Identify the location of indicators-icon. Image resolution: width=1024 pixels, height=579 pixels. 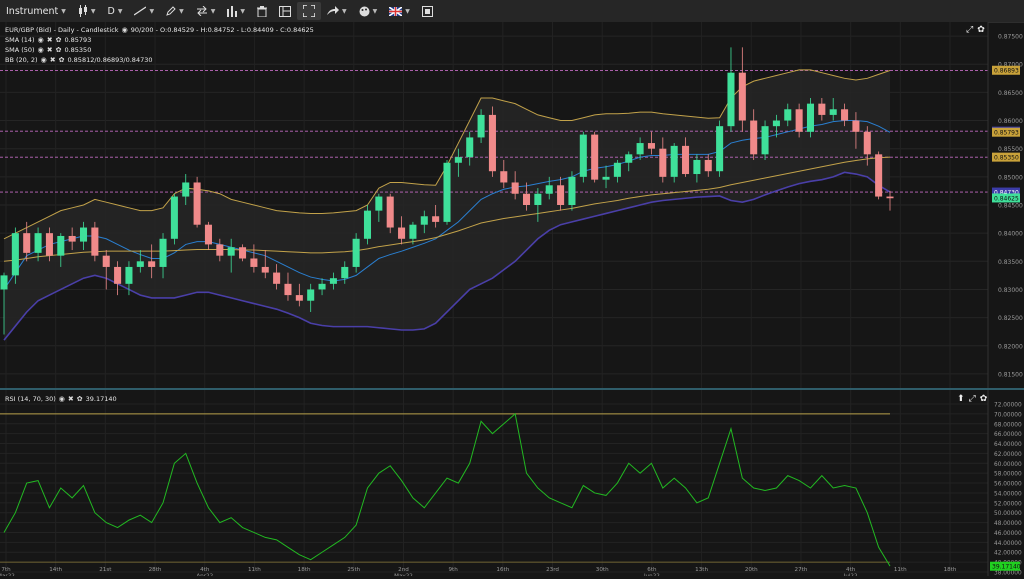
(232, 11).